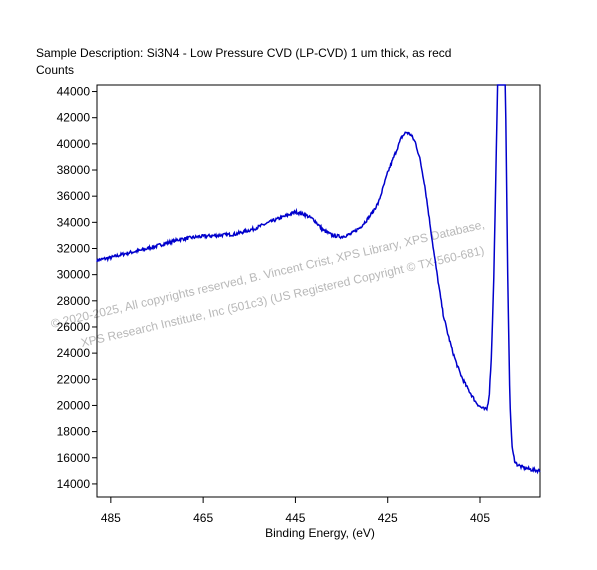  I want to click on y-tick-label: 24000, so click(74, 353).